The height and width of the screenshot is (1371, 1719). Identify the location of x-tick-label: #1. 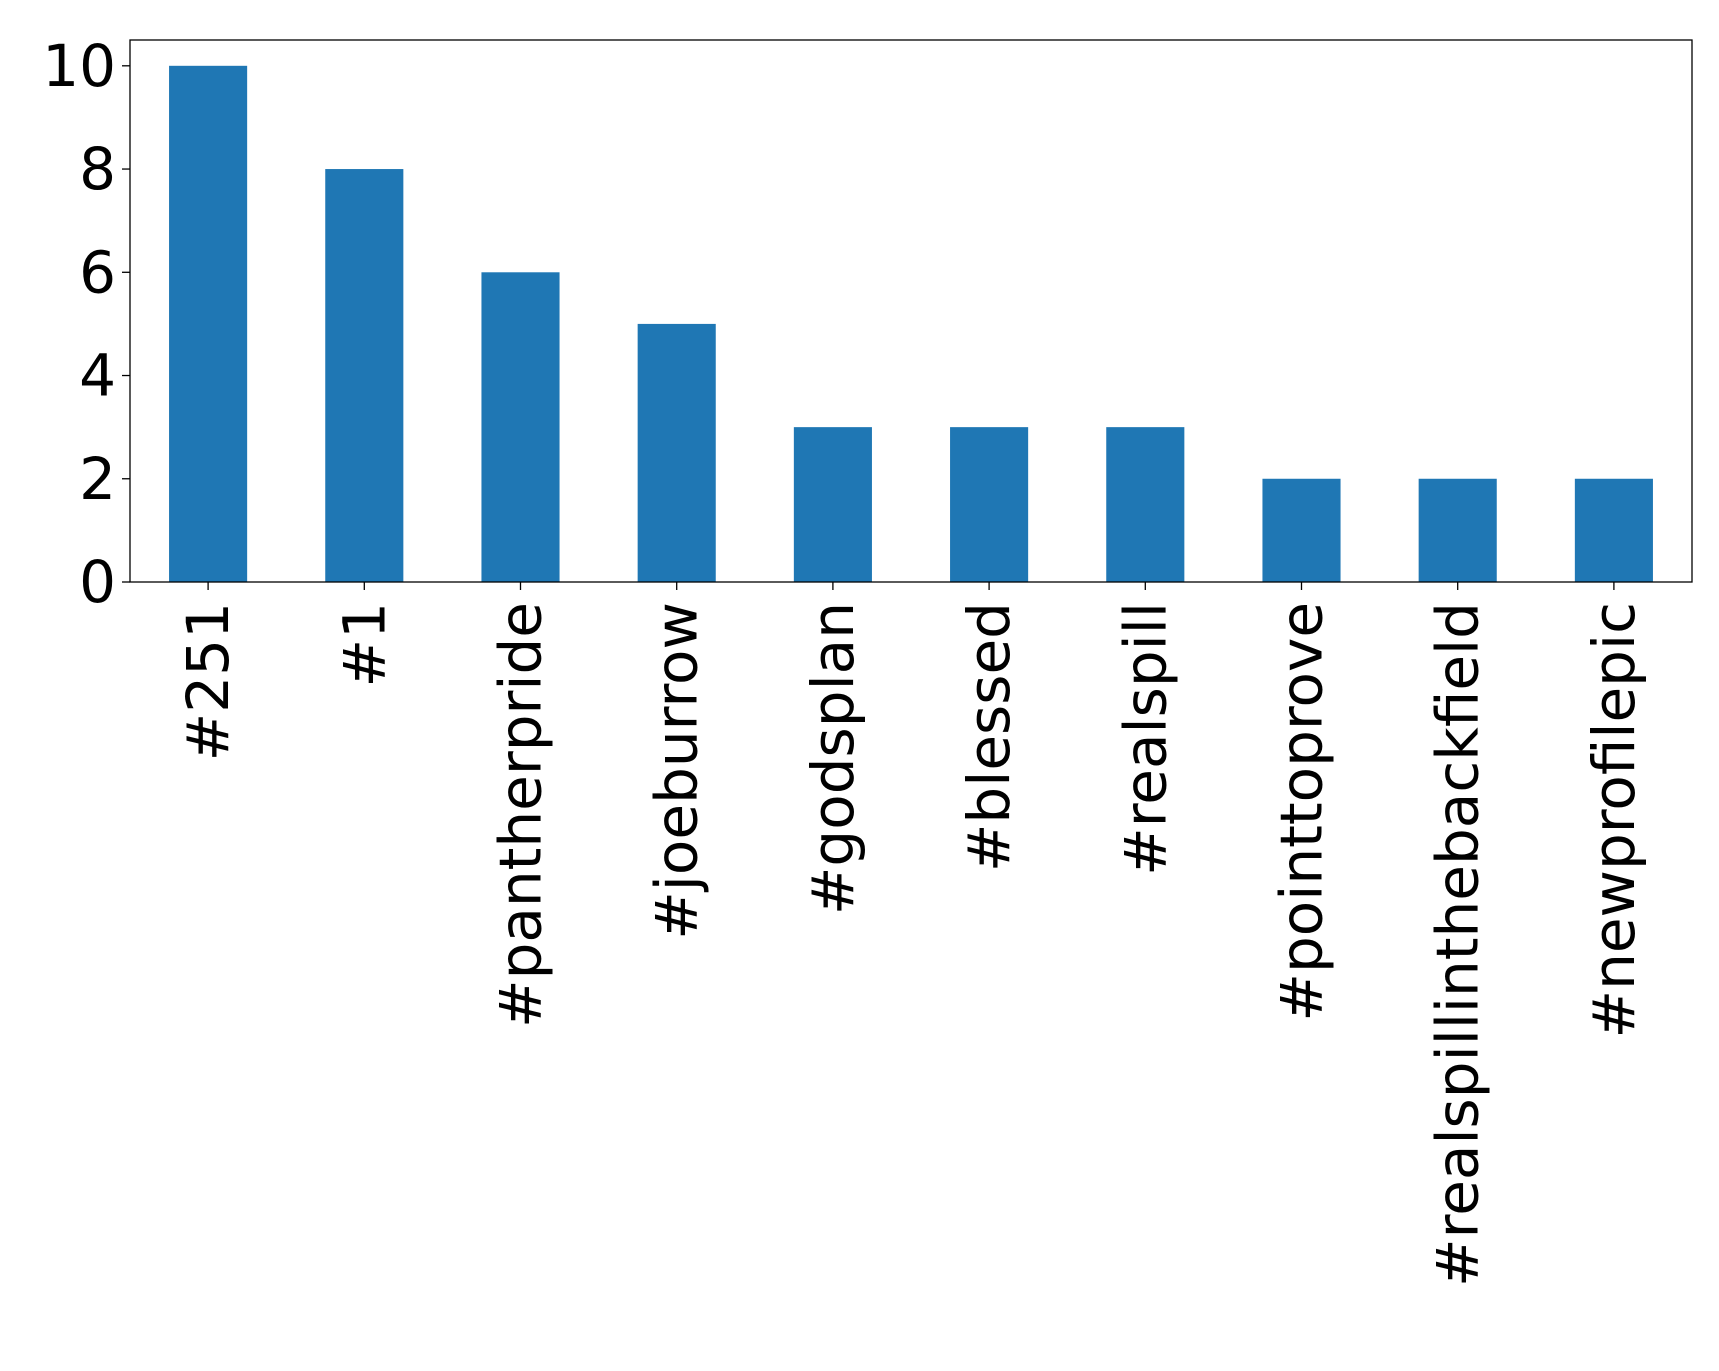
(364, 645).